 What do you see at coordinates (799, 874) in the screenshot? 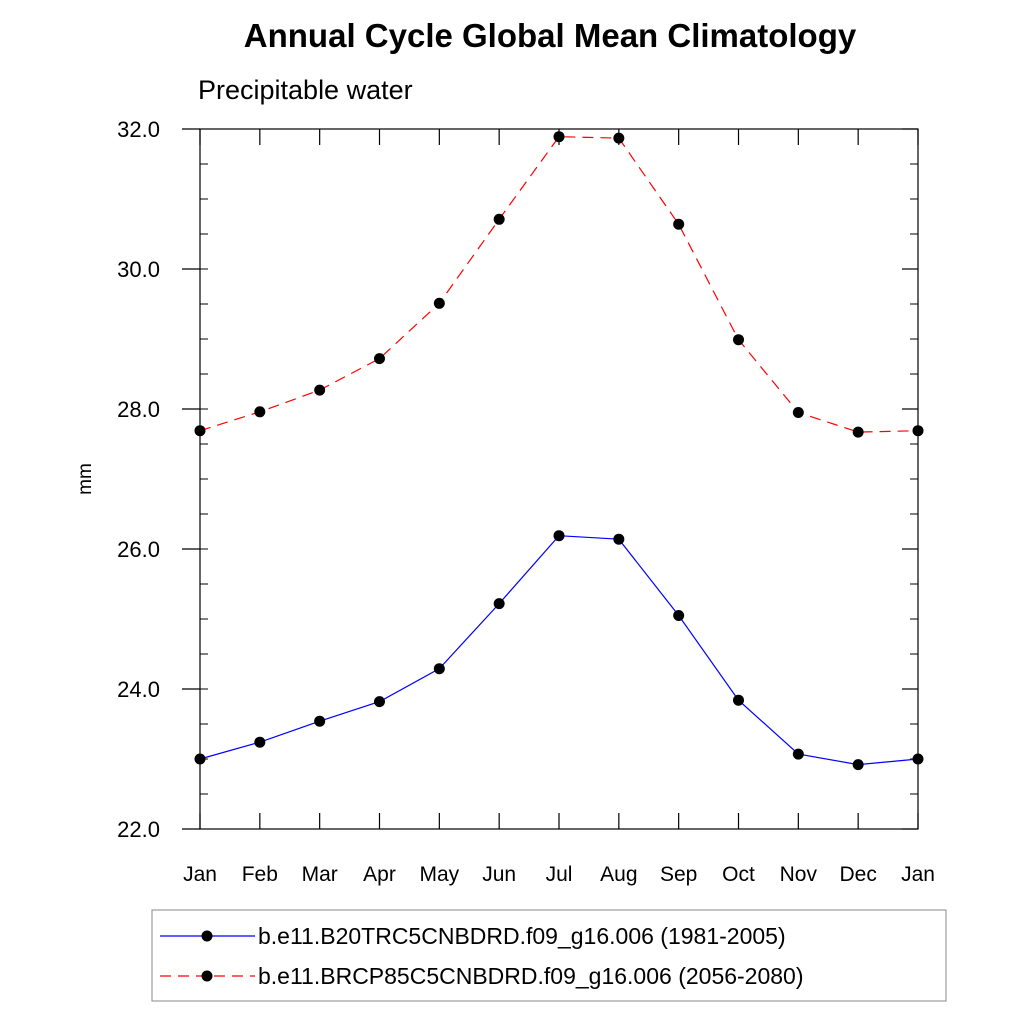
I see `x-tick-label: Nov` at bounding box center [799, 874].